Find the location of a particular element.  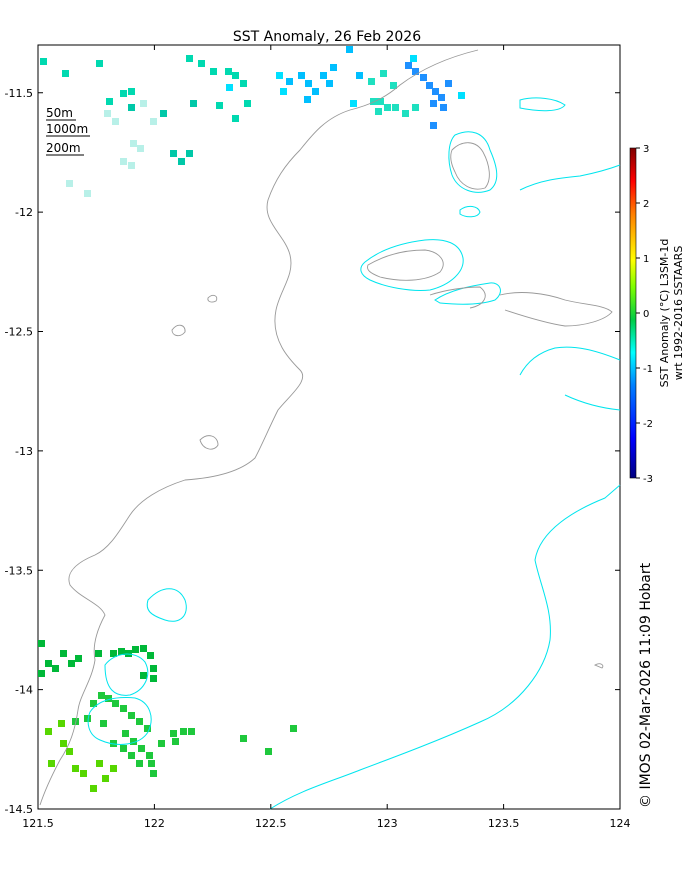

colorbar-tick-label: 0 is located at coordinates (646, 314).